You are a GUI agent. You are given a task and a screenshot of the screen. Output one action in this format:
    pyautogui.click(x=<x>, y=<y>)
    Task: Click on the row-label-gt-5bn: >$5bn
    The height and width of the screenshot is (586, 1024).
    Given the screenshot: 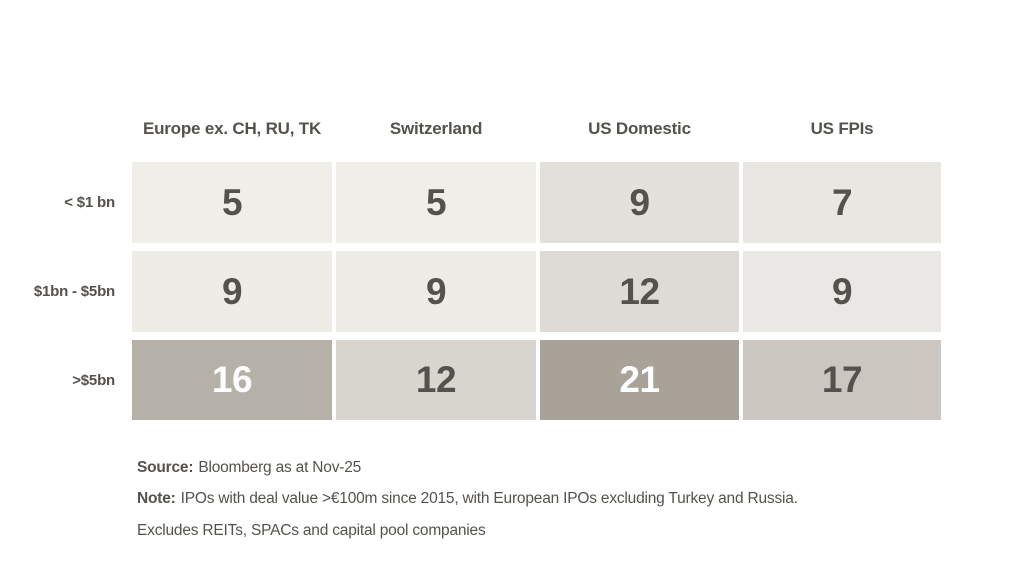 What is the action you would take?
    pyautogui.click(x=93, y=380)
    